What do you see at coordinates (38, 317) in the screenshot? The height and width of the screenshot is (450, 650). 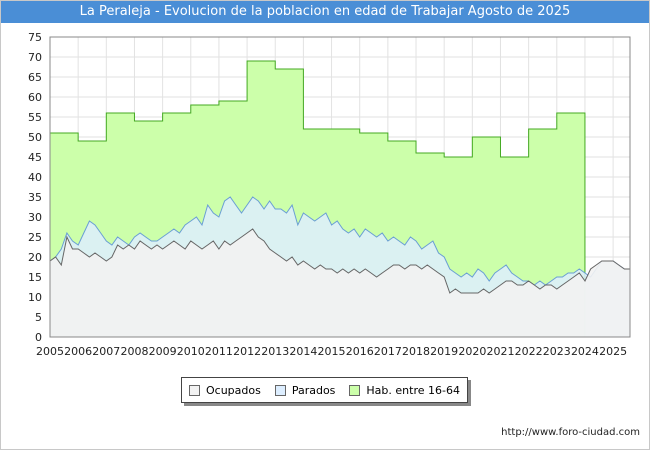 I see `y-tick-label: 5` at bounding box center [38, 317].